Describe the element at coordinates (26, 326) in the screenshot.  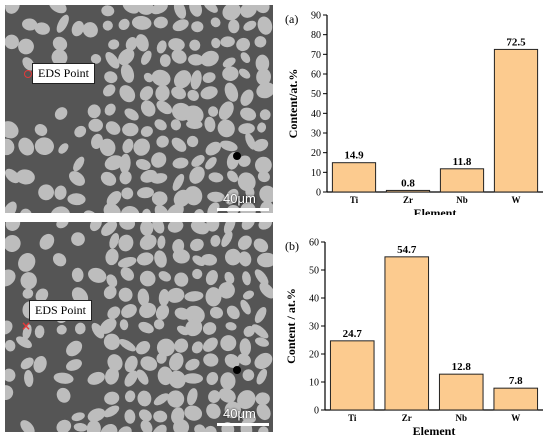
I see `eds-point-marker: ×` at that location.